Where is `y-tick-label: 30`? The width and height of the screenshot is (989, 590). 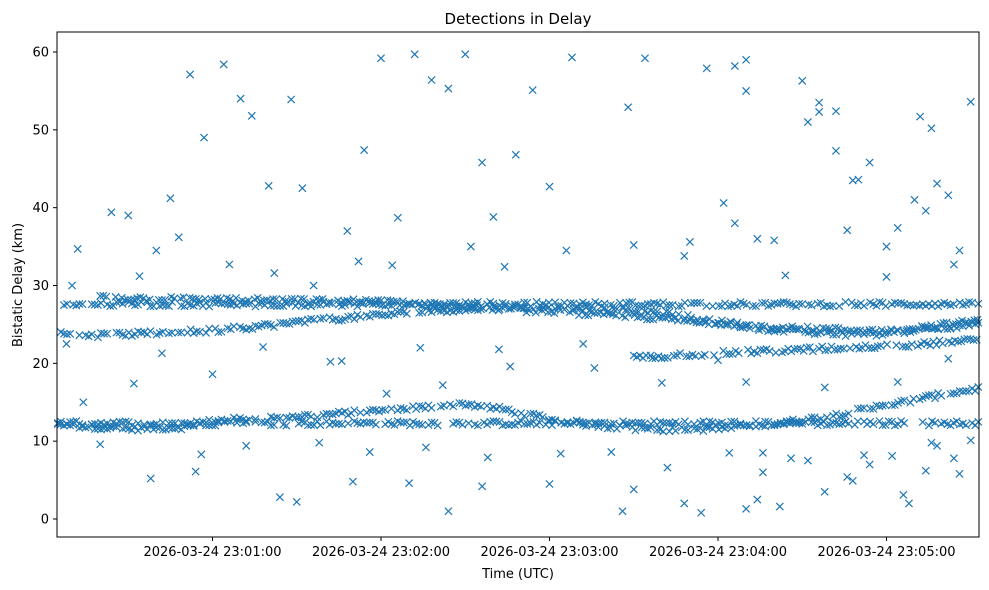 y-tick-label: 30 is located at coordinates (40, 286).